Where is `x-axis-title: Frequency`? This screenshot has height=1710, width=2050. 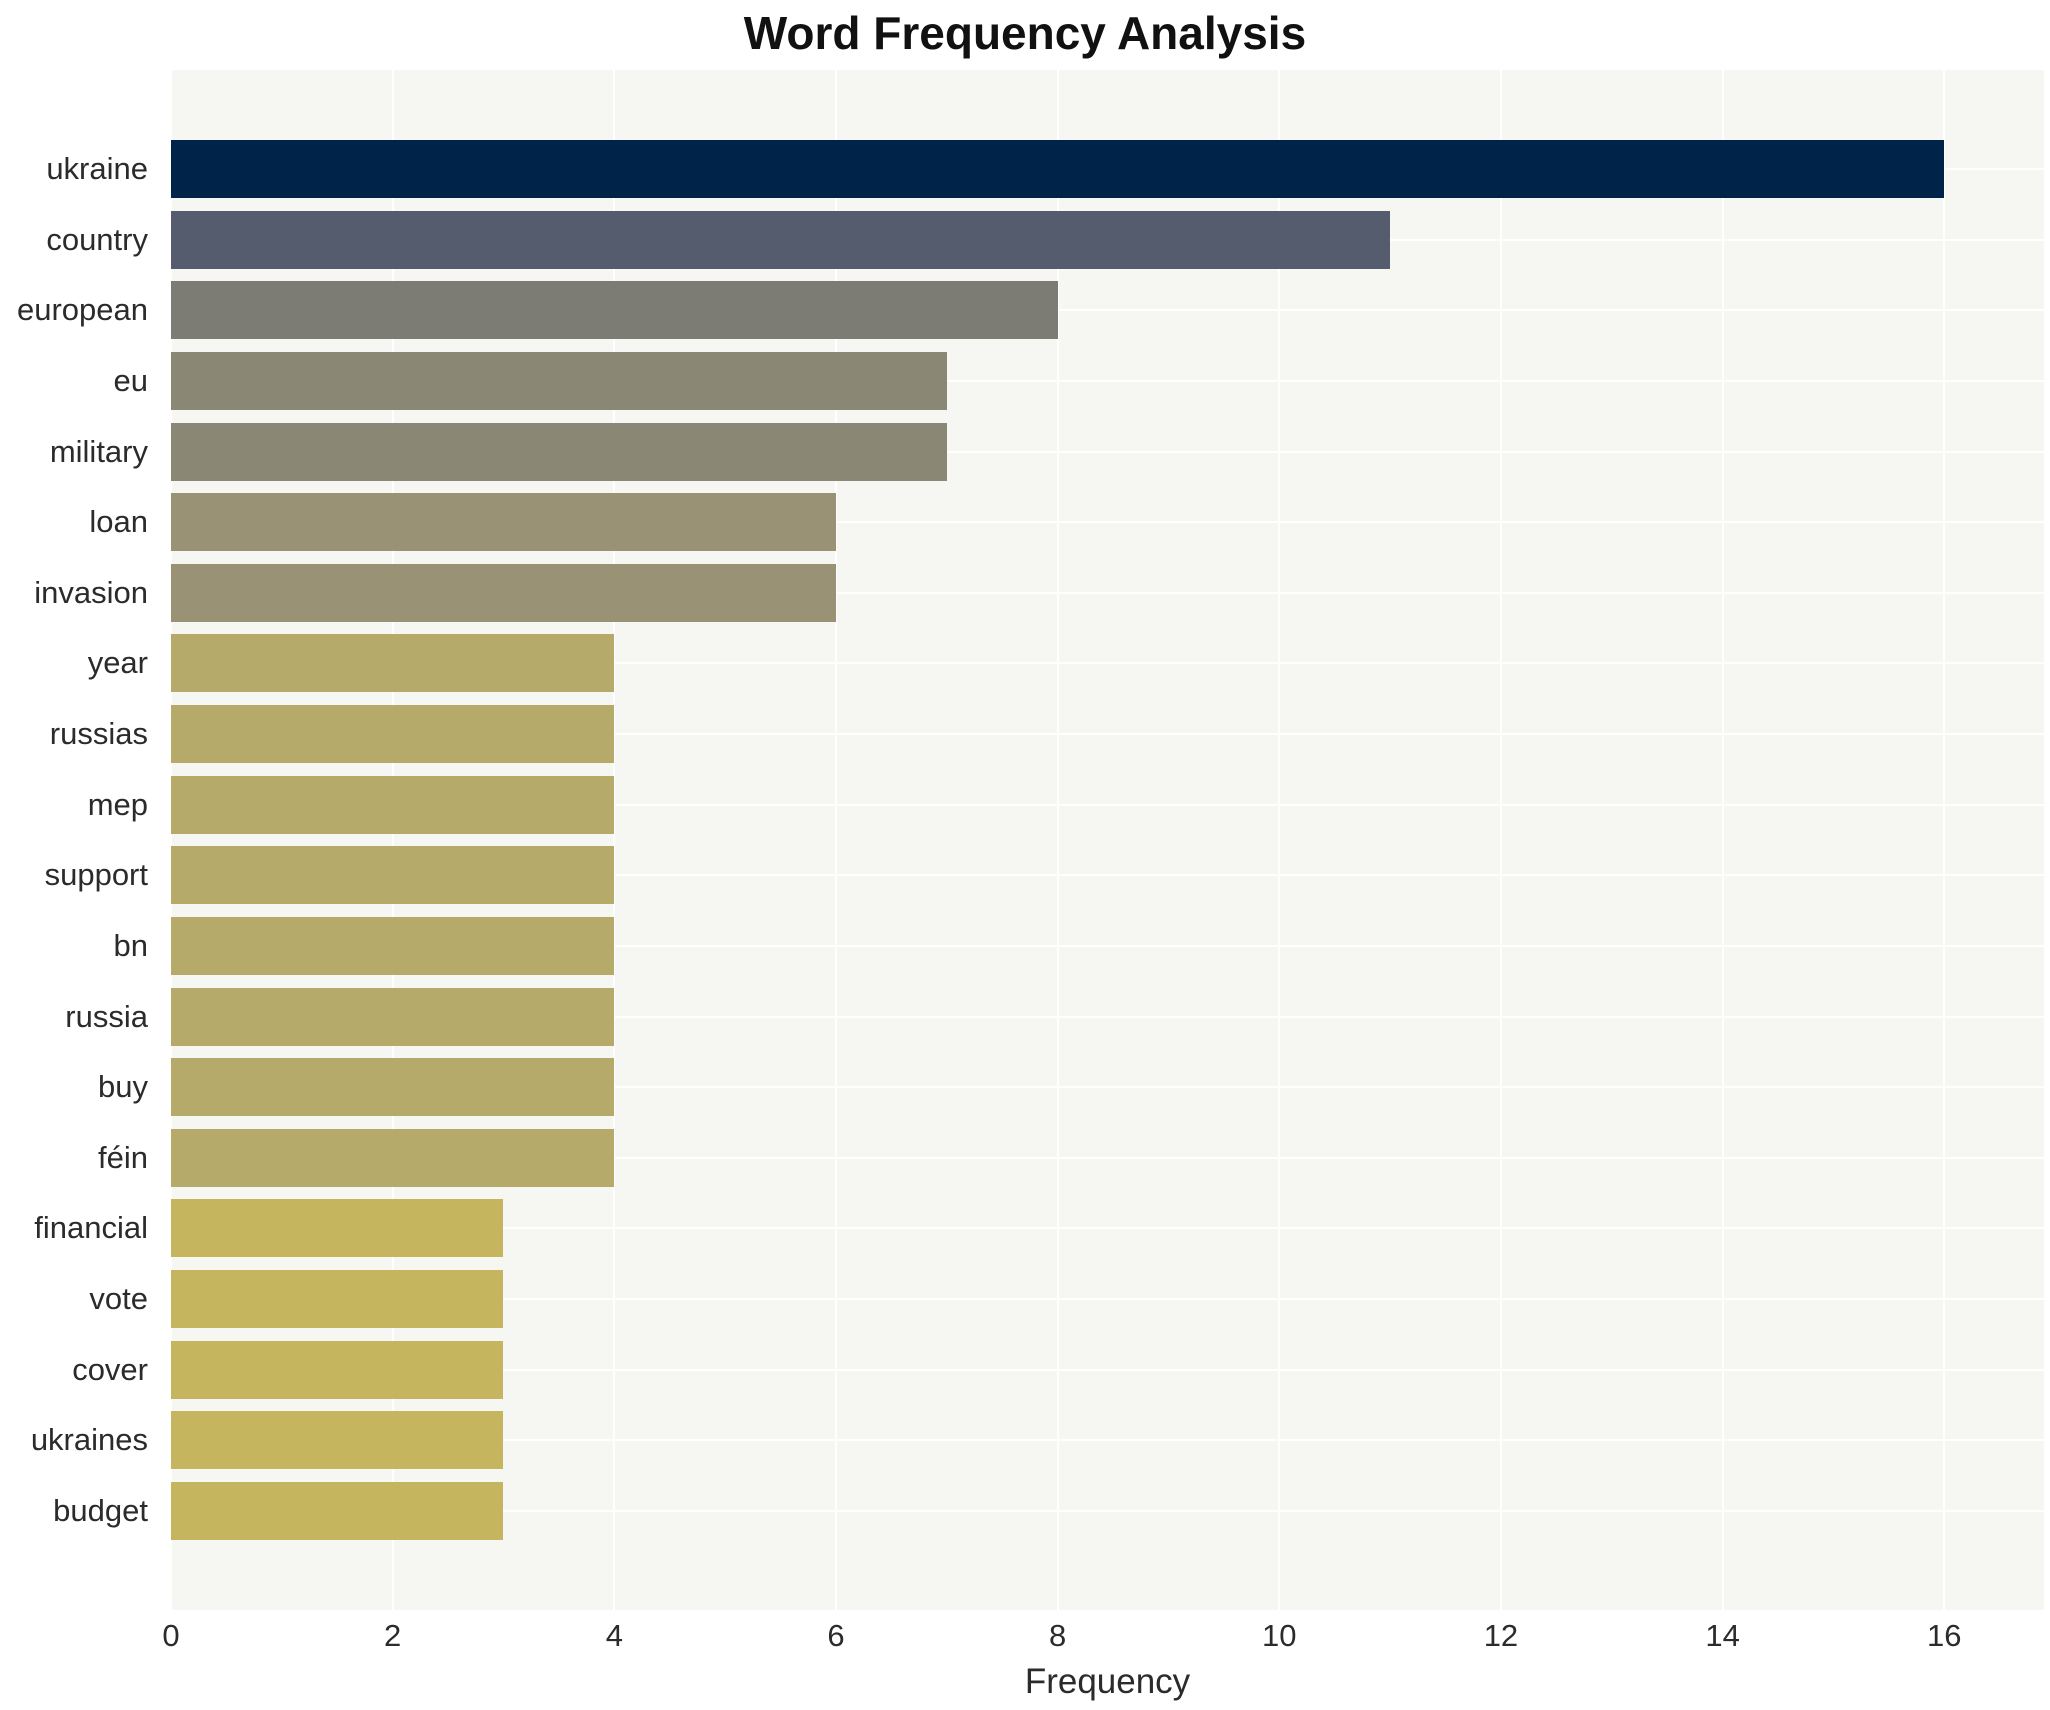
x-axis-title: Frequency is located at coordinates (1107, 1681).